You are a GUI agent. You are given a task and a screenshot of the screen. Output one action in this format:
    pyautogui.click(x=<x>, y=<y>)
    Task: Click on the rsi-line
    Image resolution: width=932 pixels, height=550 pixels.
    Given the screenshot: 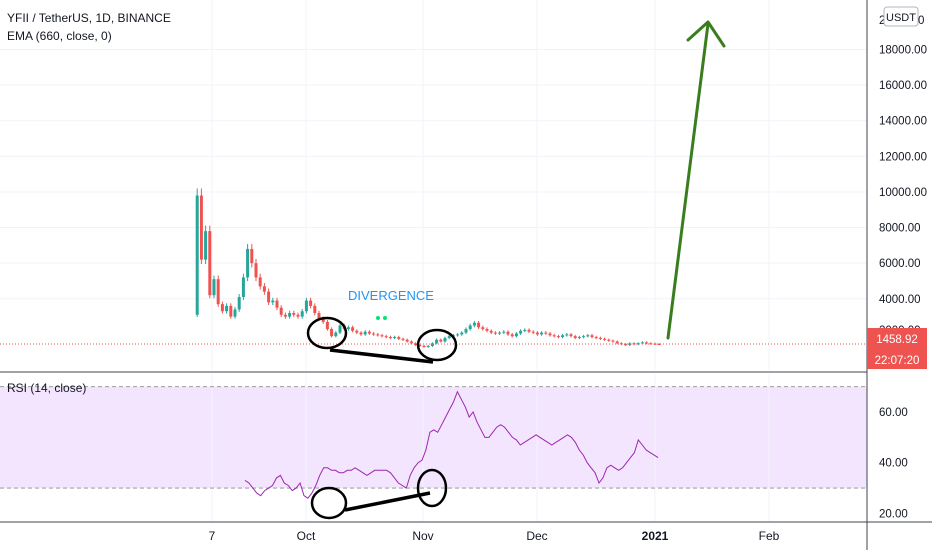 What is the action you would take?
    pyautogui.click(x=451, y=444)
    